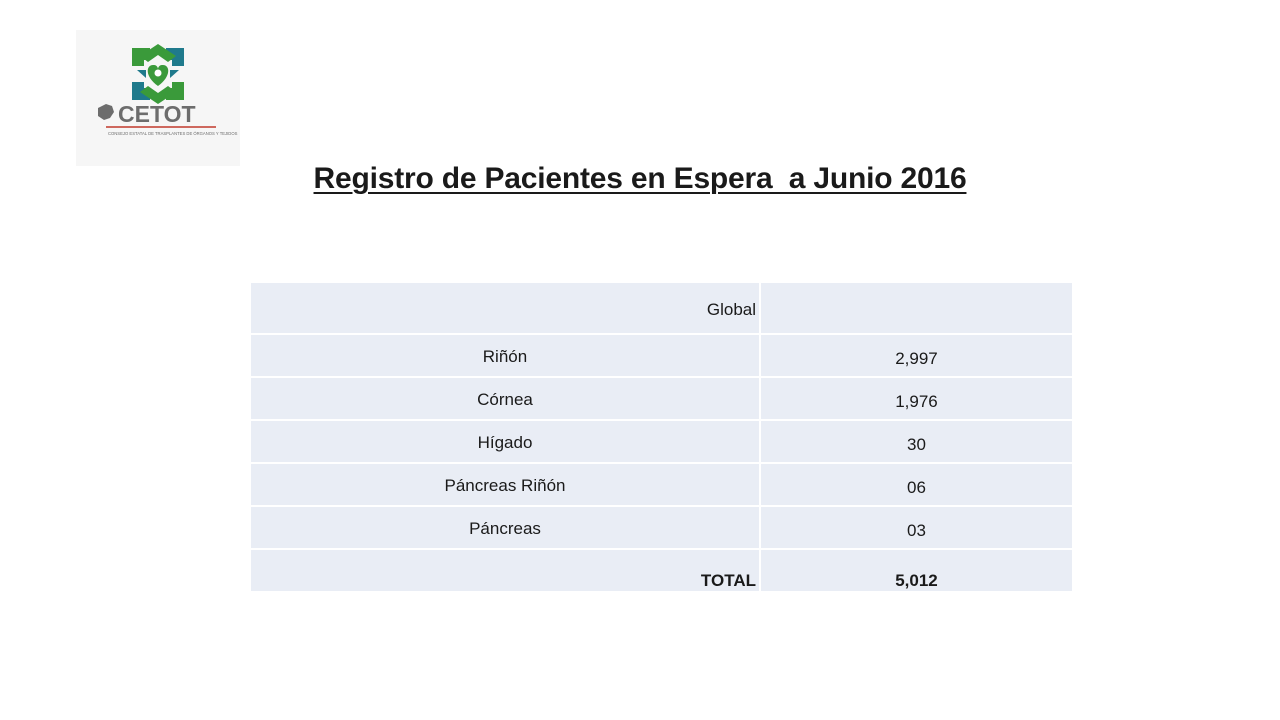 Image resolution: width=1280 pixels, height=720 pixels. What do you see at coordinates (505, 484) in the screenshot?
I see `organ-cell: Páncreas Riñón` at bounding box center [505, 484].